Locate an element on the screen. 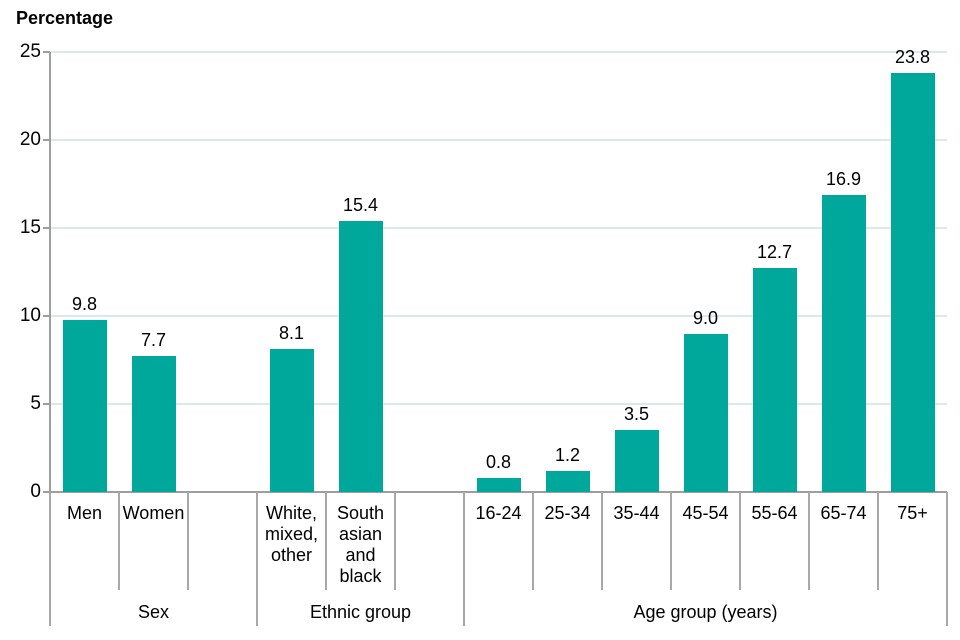  category-label-line: 75+ is located at coordinates (912, 513).